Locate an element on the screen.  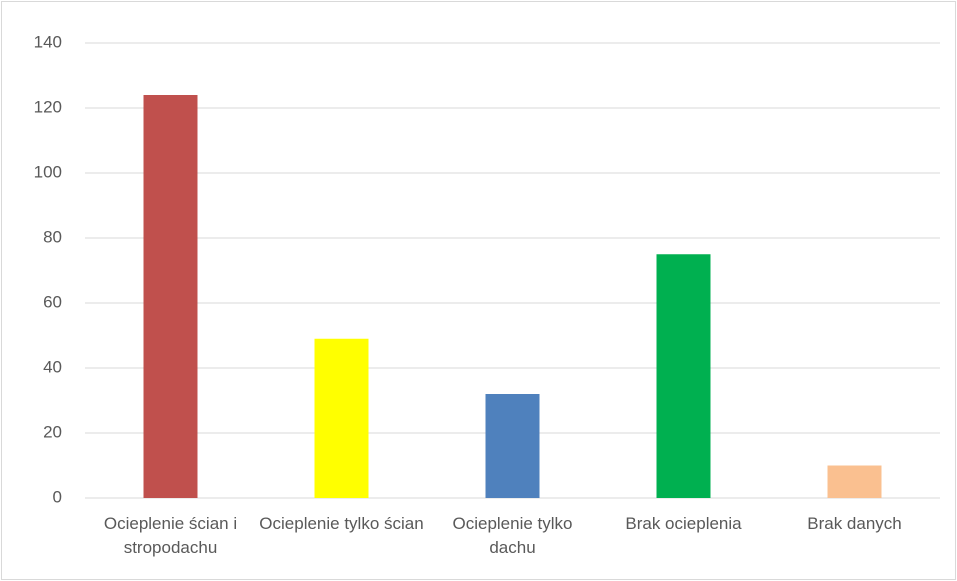
y-tick-label: 0 is located at coordinates (57, 496).